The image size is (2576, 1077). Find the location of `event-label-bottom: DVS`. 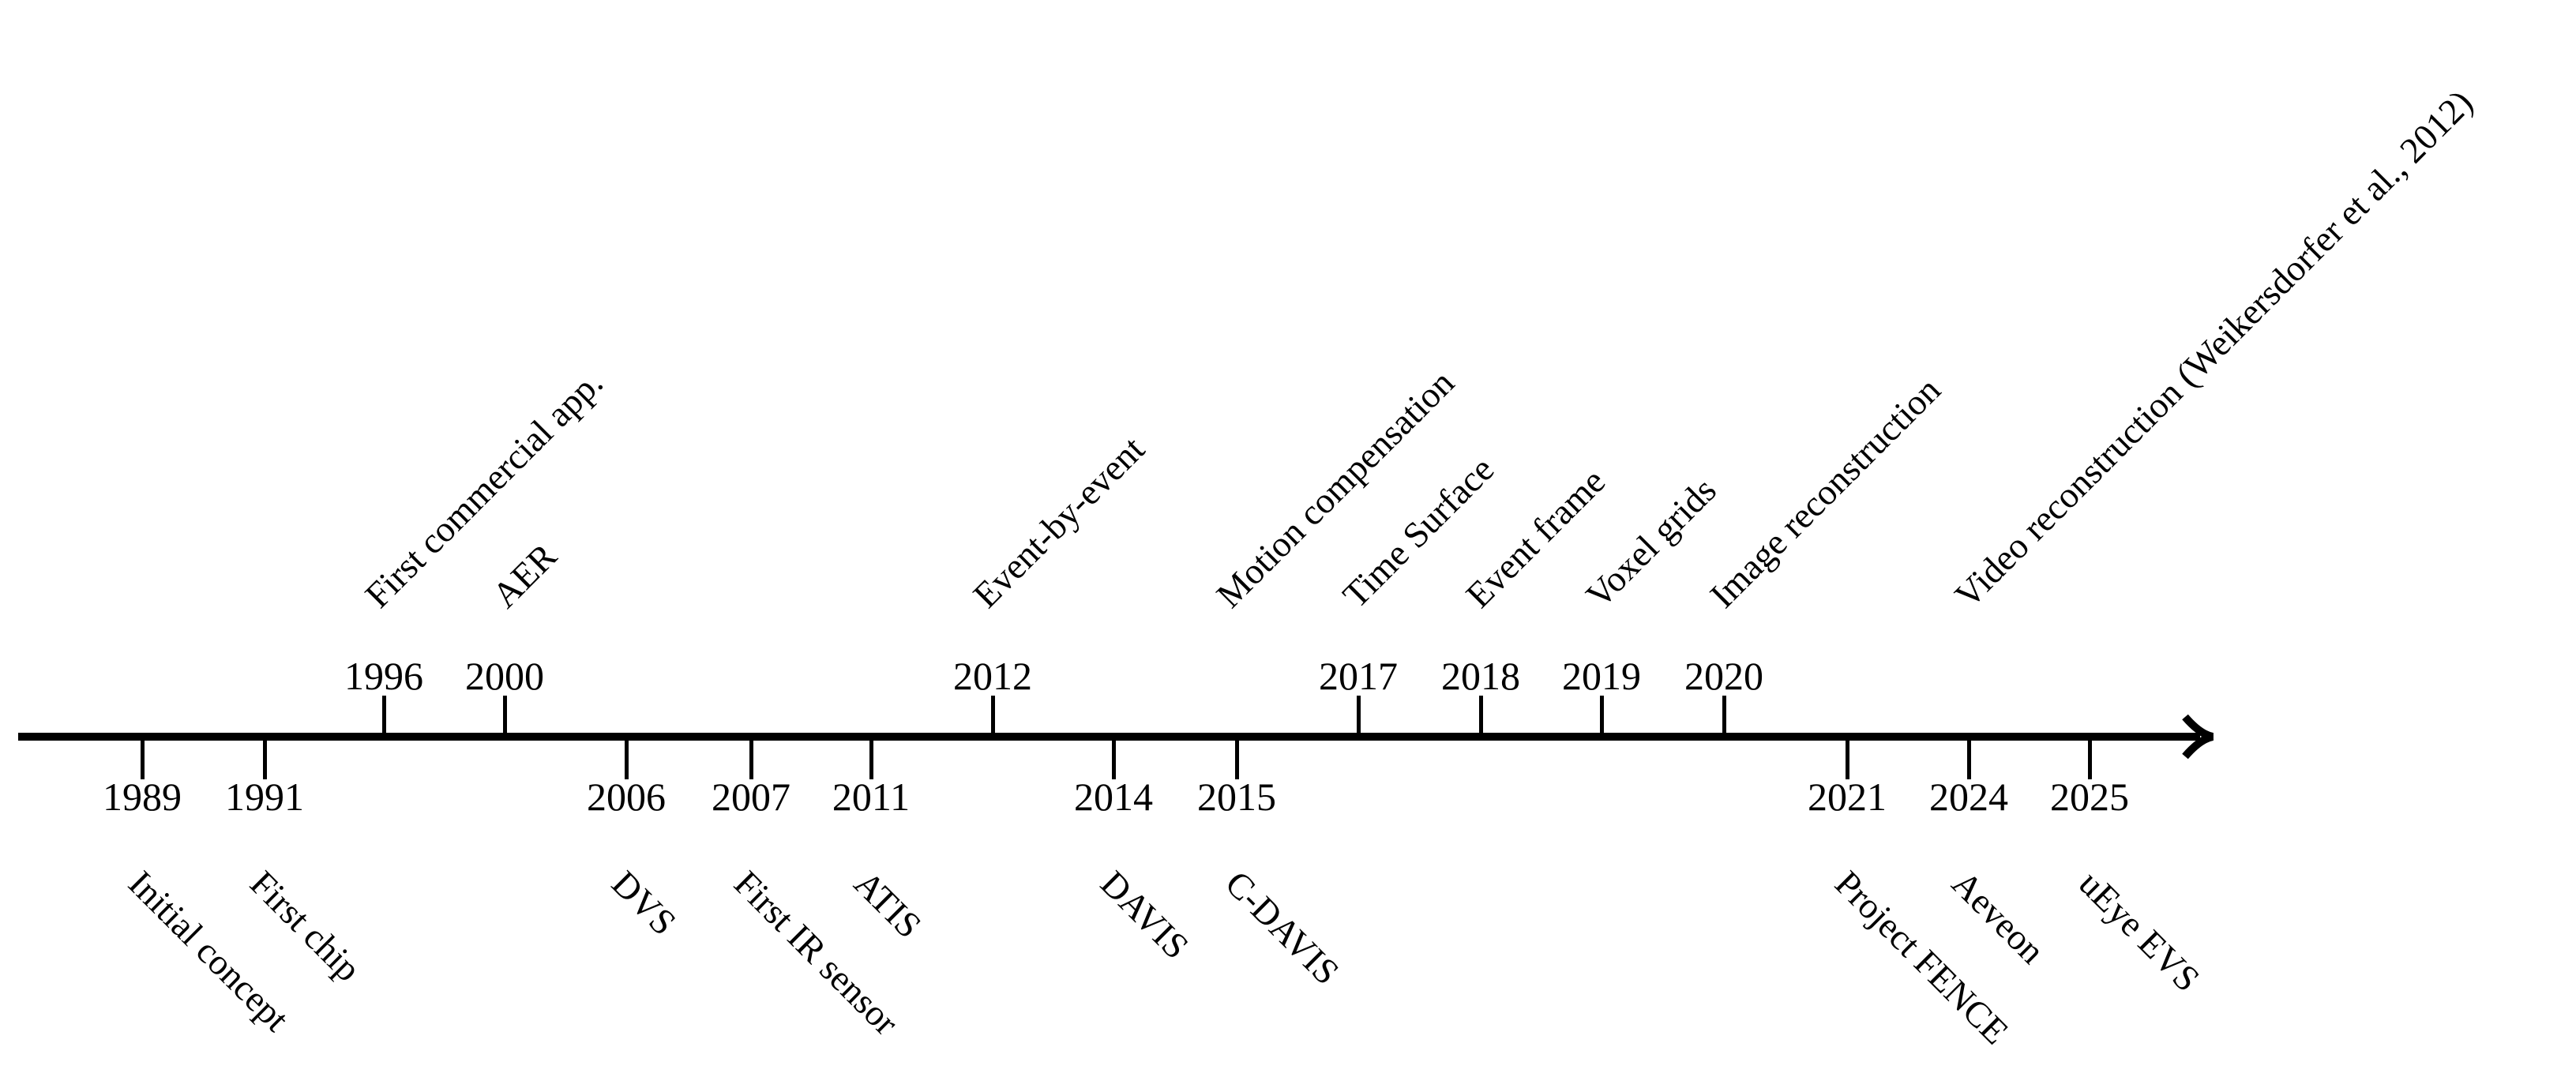

event-label-bottom: DVS is located at coordinates (644, 903).